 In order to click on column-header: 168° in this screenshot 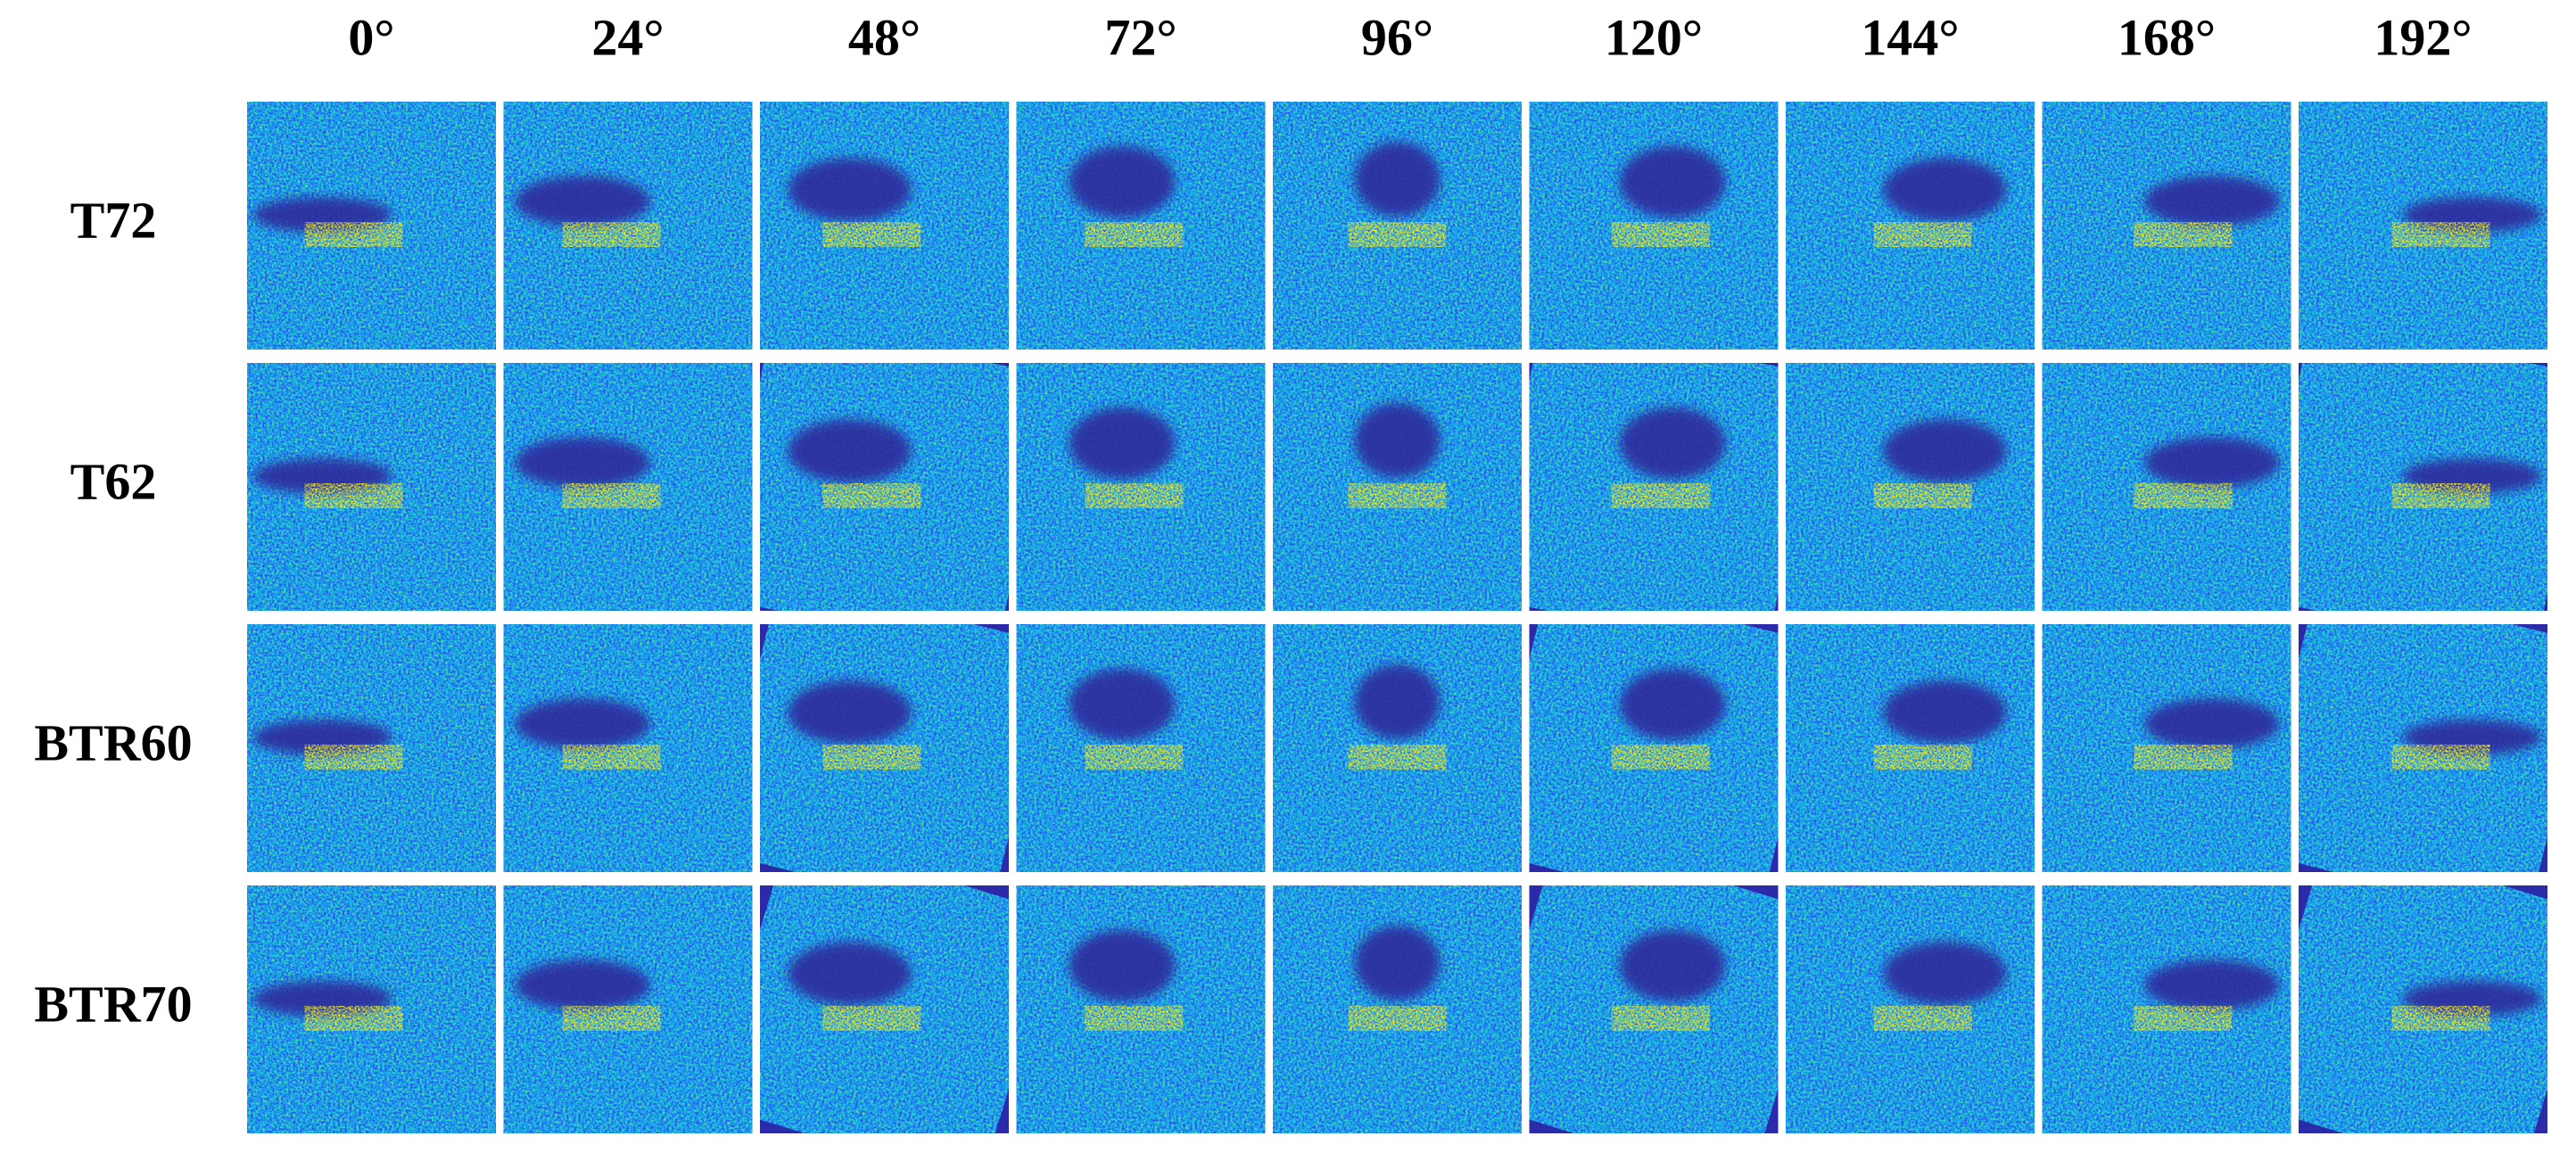, I will do `click(2167, 37)`.